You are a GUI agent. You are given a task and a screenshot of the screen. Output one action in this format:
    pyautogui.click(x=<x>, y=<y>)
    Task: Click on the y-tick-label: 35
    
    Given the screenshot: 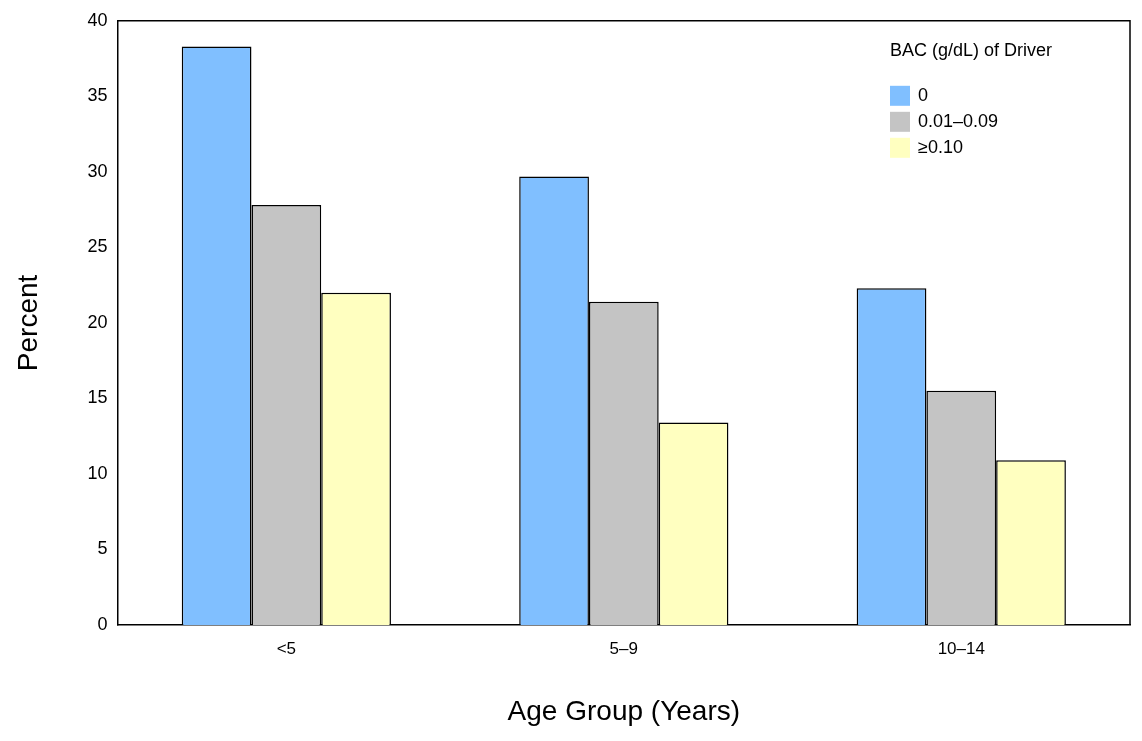 What is the action you would take?
    pyautogui.click(x=97, y=95)
    